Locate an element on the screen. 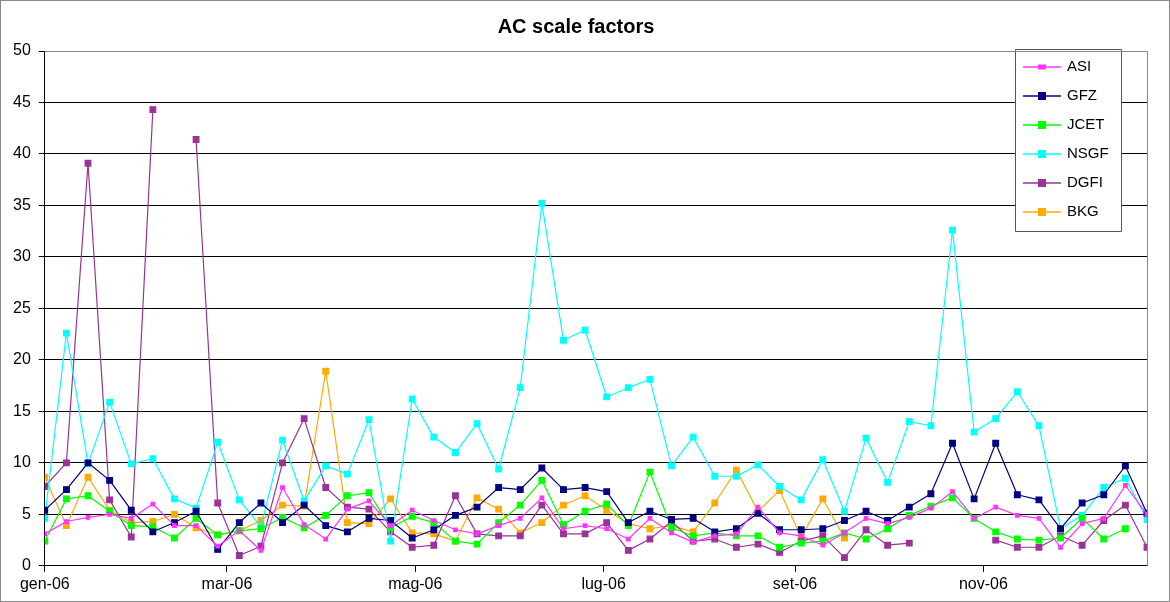  x-tick-label: lug-06 is located at coordinates (603, 583).